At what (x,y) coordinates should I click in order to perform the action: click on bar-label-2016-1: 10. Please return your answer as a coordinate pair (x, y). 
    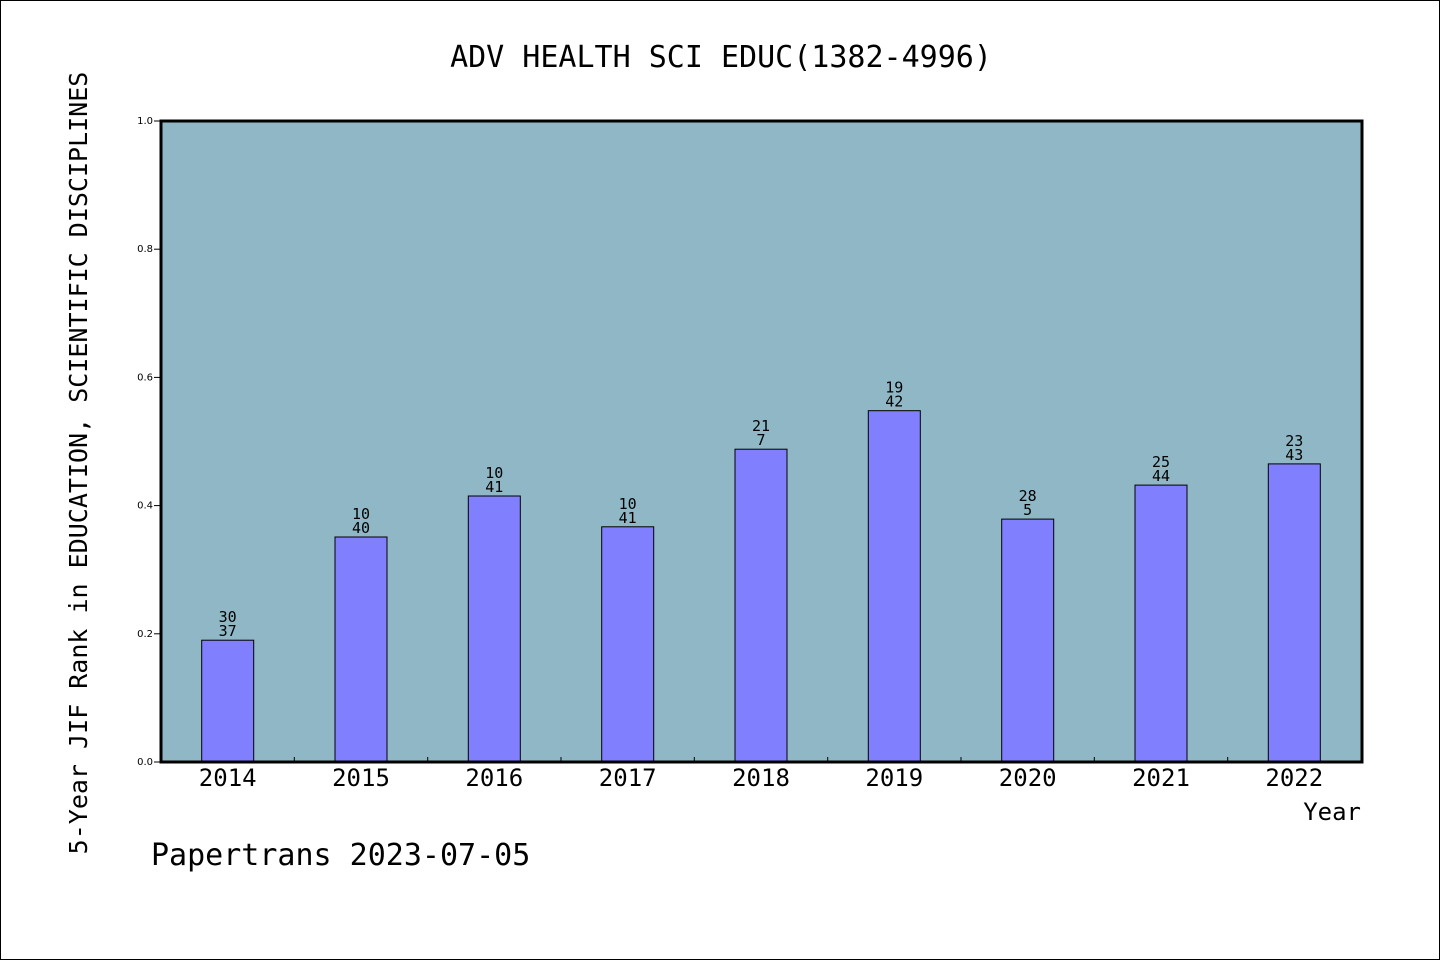
    Looking at the image, I should click on (494, 473).